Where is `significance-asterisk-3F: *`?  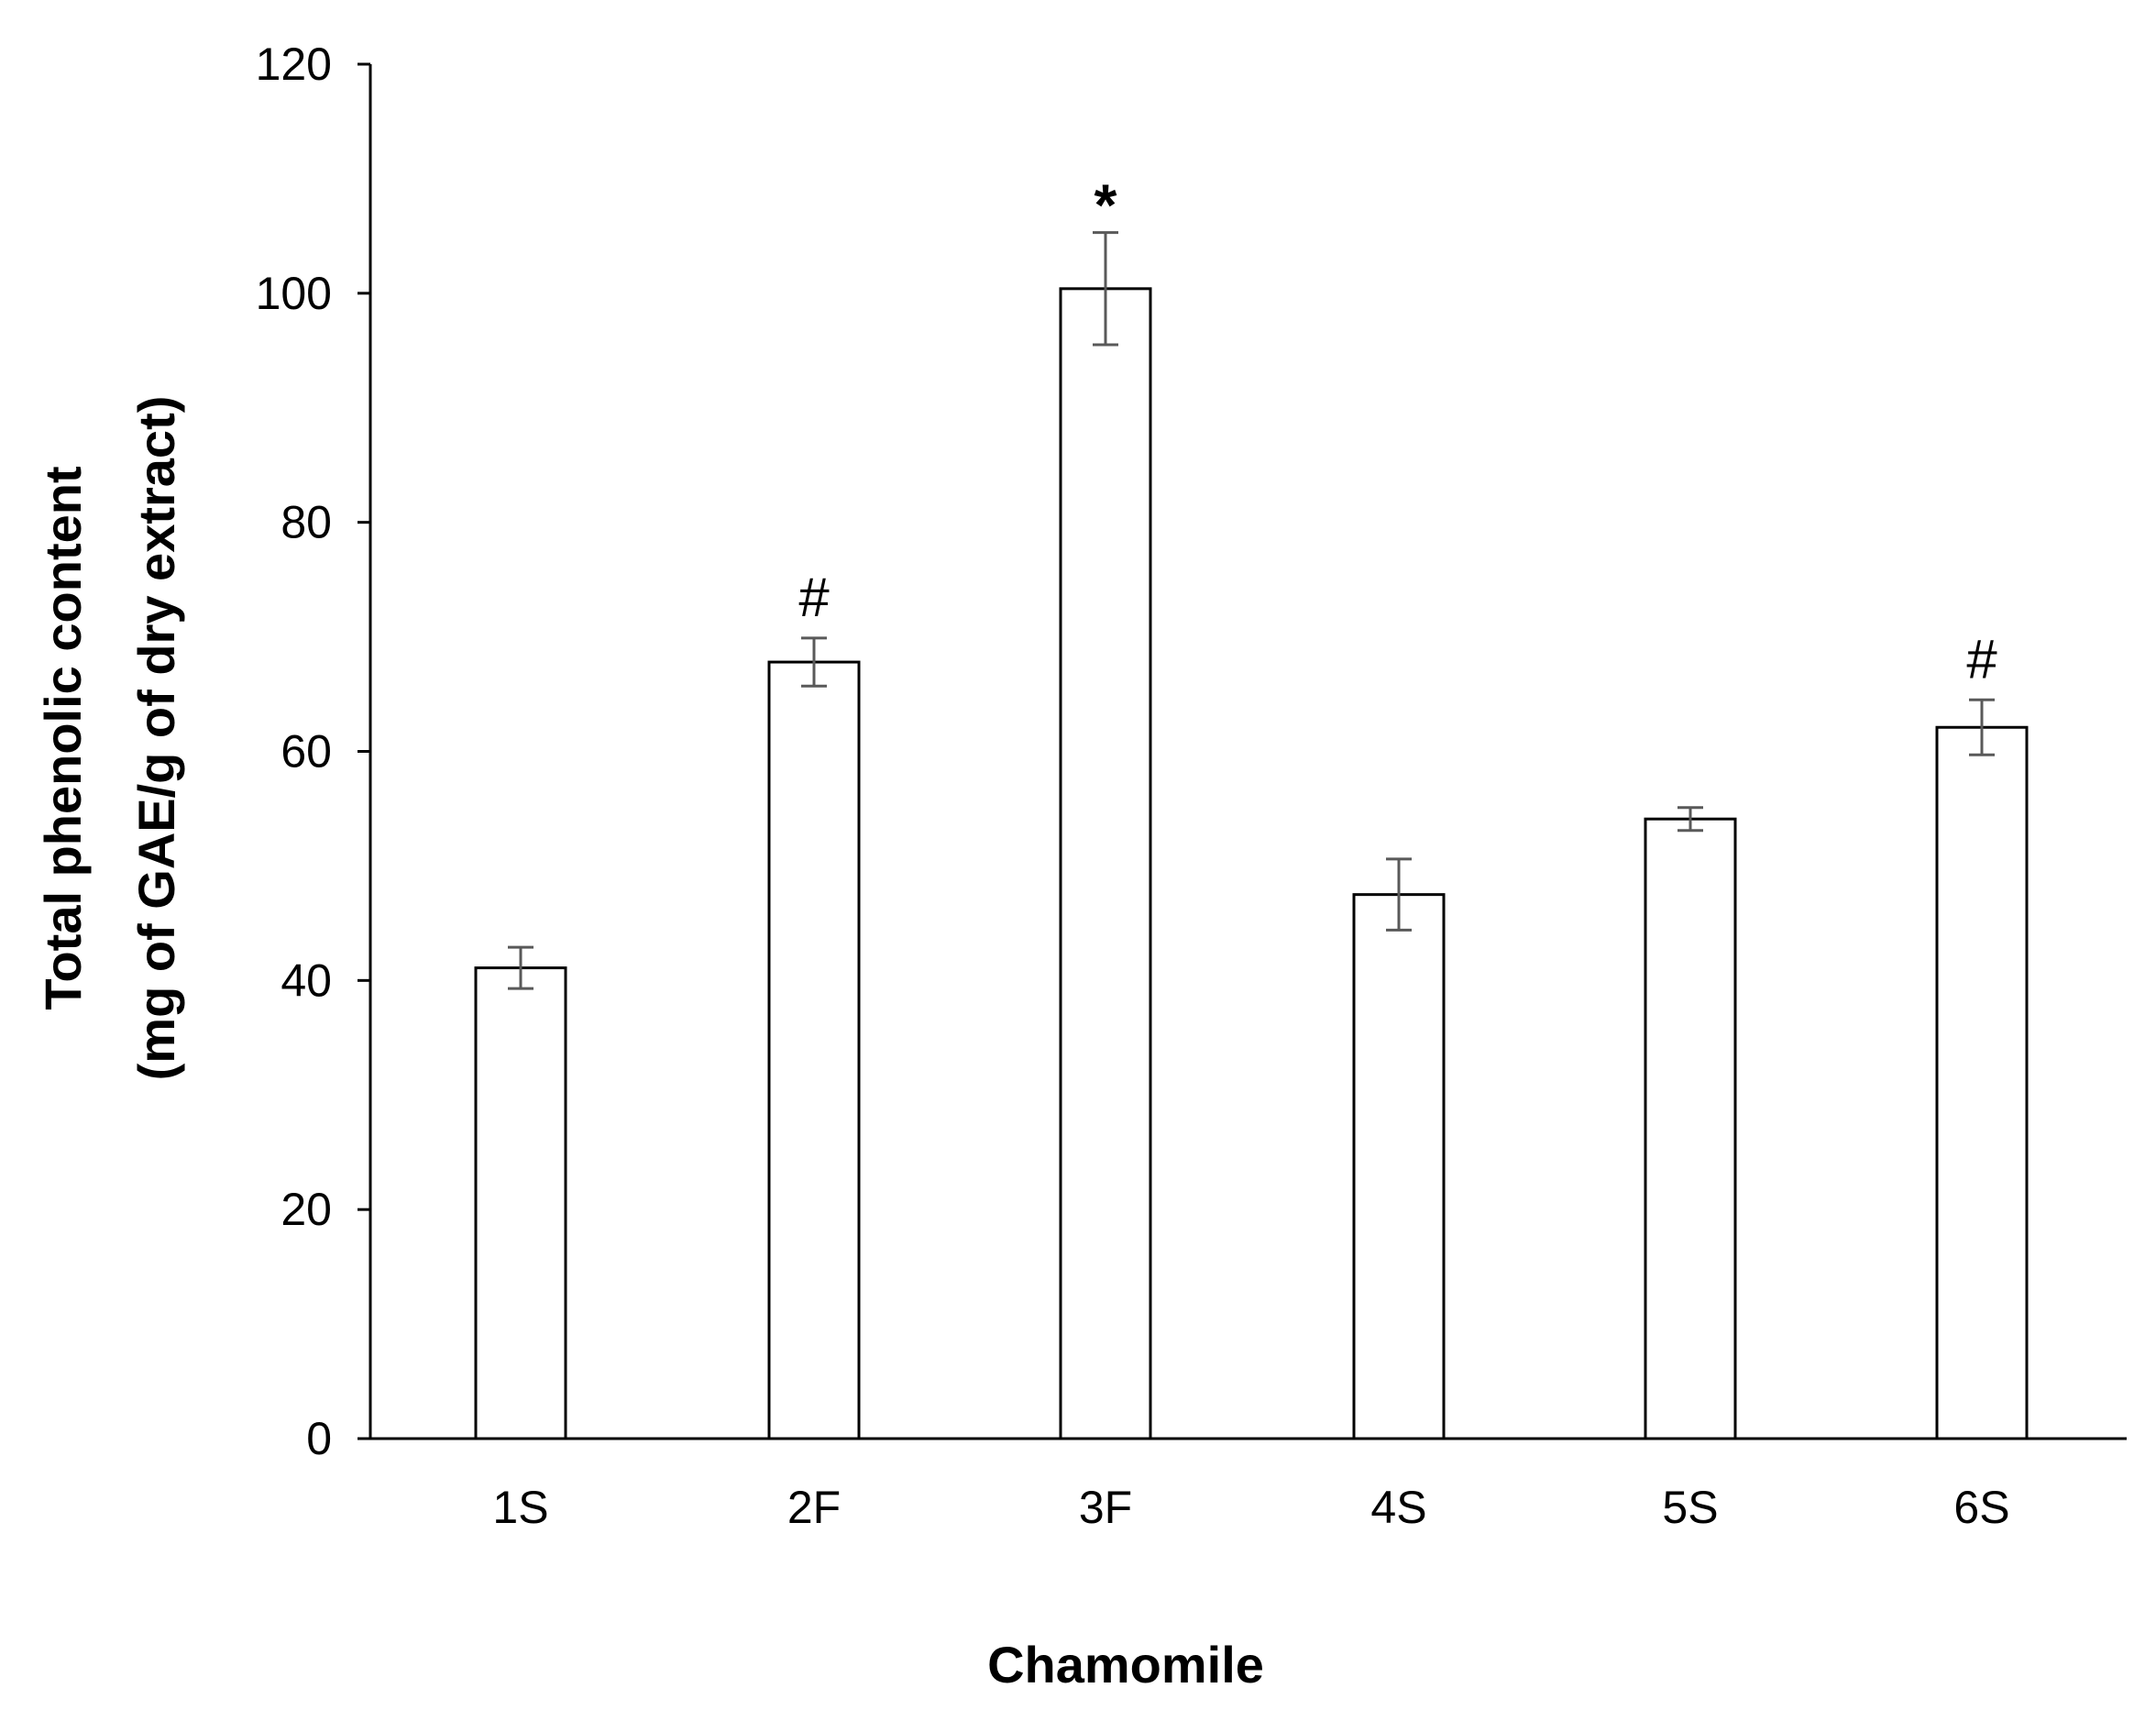 significance-asterisk-3F: * is located at coordinates (1105, 205).